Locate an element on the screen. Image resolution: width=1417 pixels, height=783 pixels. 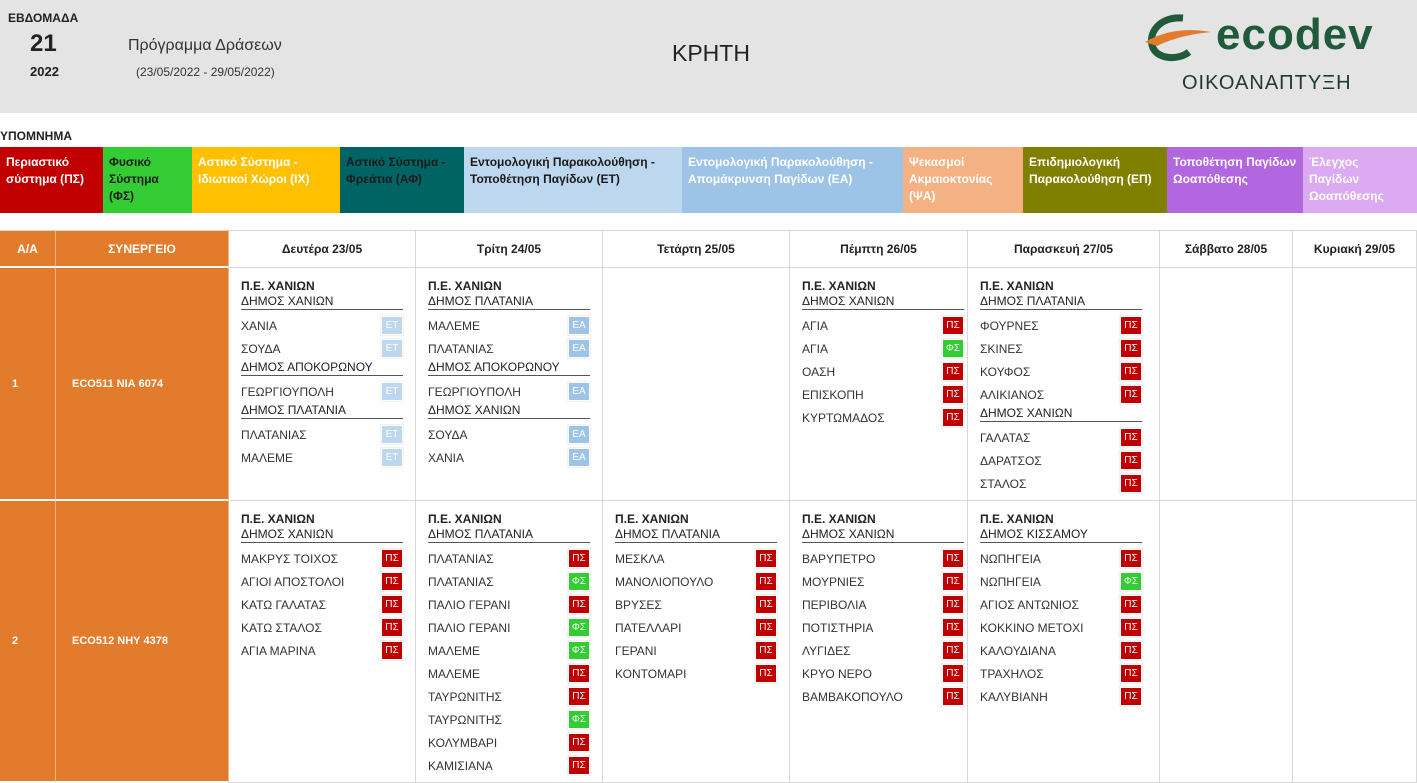
task-entry: ΣΤΑΛΟΣ ΠΣ is located at coordinates (1061, 483).